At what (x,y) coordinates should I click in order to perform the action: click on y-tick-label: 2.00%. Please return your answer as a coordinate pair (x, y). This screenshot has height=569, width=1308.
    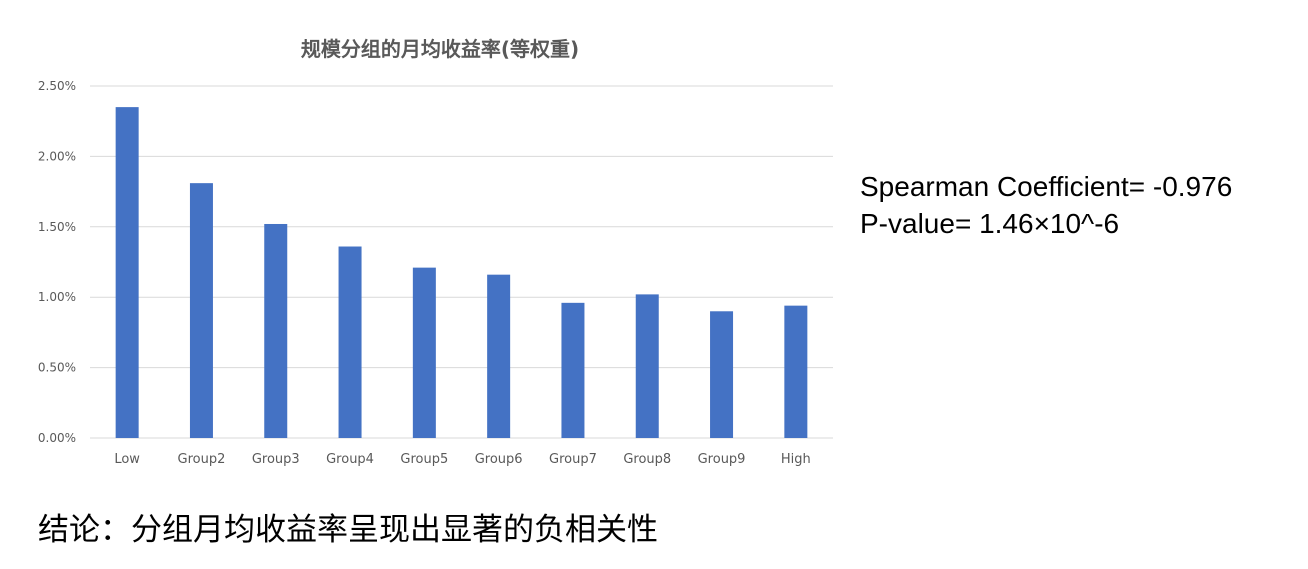
    Looking at the image, I should click on (57, 156).